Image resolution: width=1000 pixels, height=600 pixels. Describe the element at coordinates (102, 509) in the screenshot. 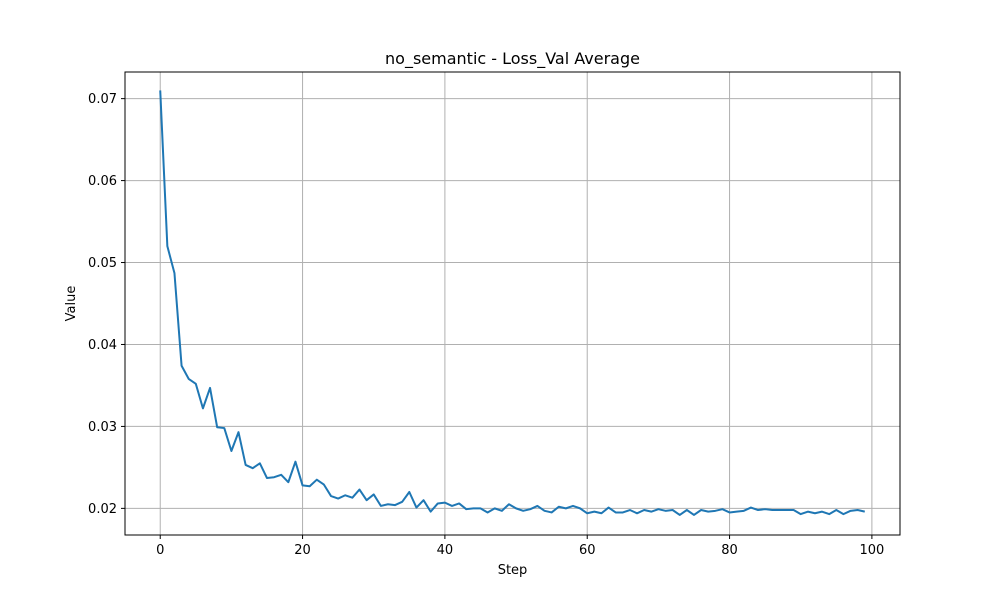

I see `y-tick-label: 0.02` at that location.